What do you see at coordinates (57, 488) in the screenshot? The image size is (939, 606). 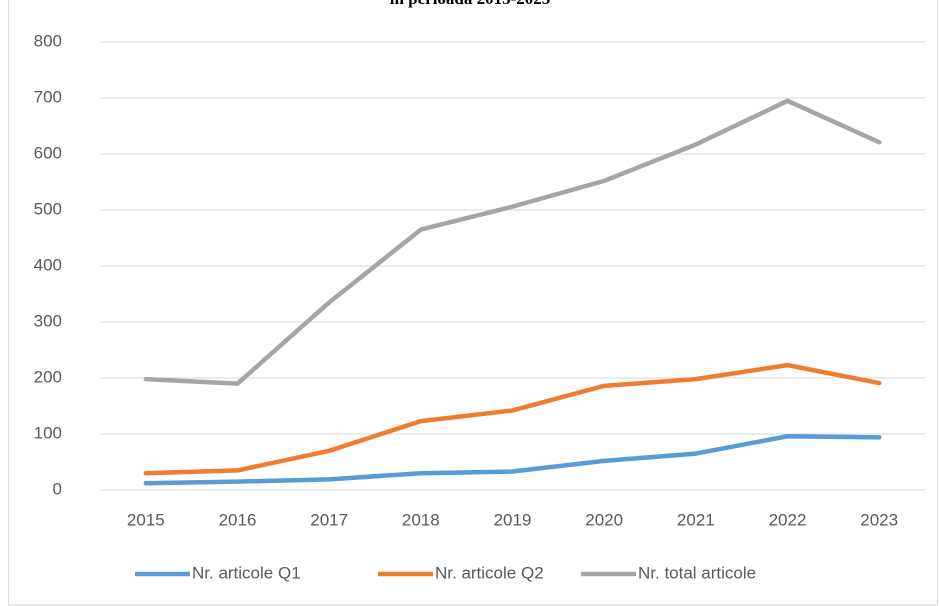 I see `y-tick-label: 0` at bounding box center [57, 488].